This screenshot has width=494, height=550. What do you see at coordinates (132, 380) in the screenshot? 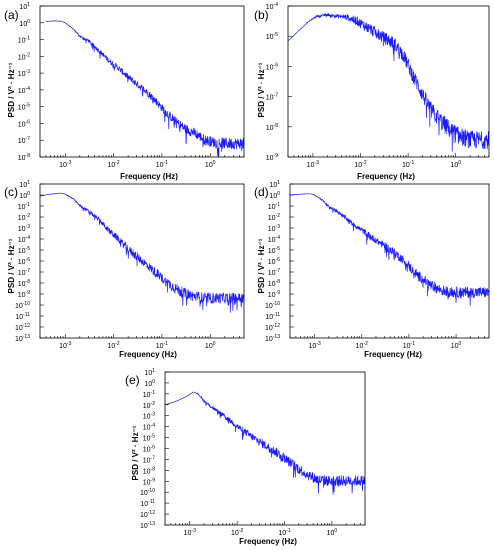
I see `panel-label: (e)` at bounding box center [132, 380].